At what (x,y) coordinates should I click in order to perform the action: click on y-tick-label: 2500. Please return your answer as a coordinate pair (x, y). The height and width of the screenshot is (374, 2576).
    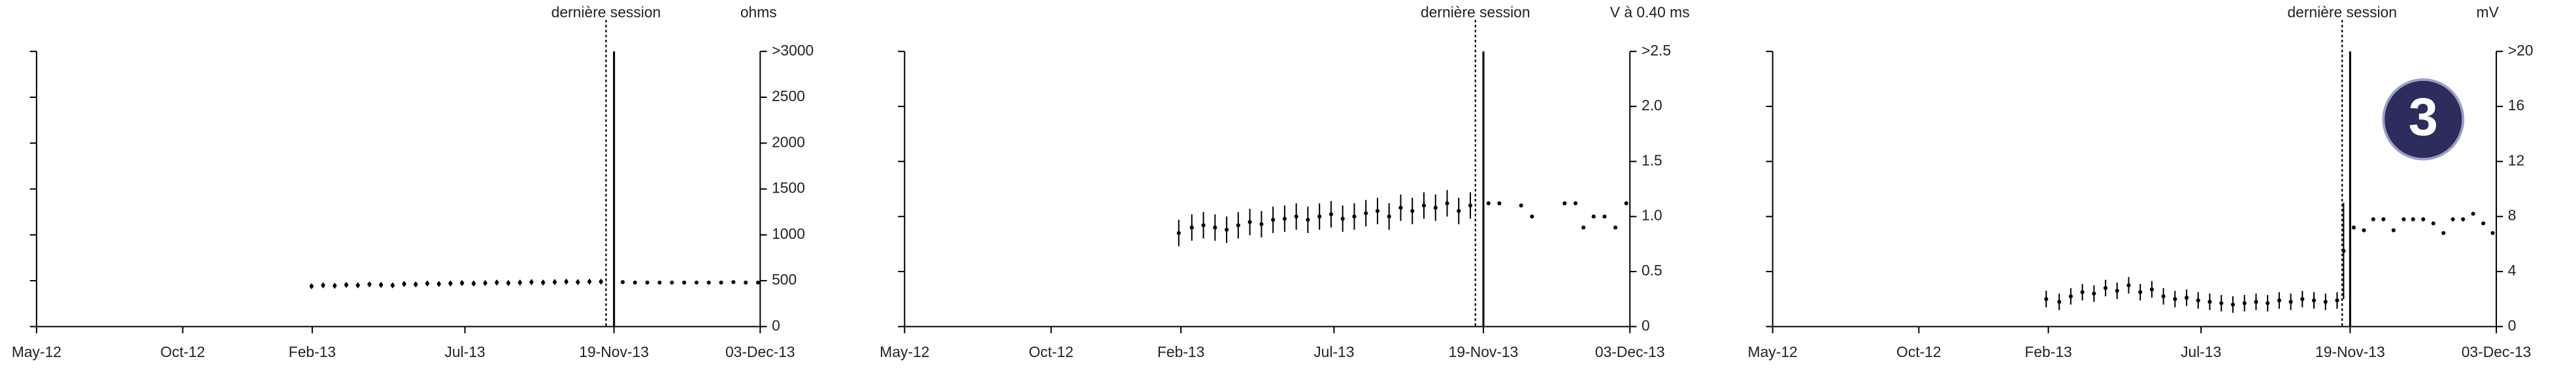
    Looking at the image, I should click on (788, 95).